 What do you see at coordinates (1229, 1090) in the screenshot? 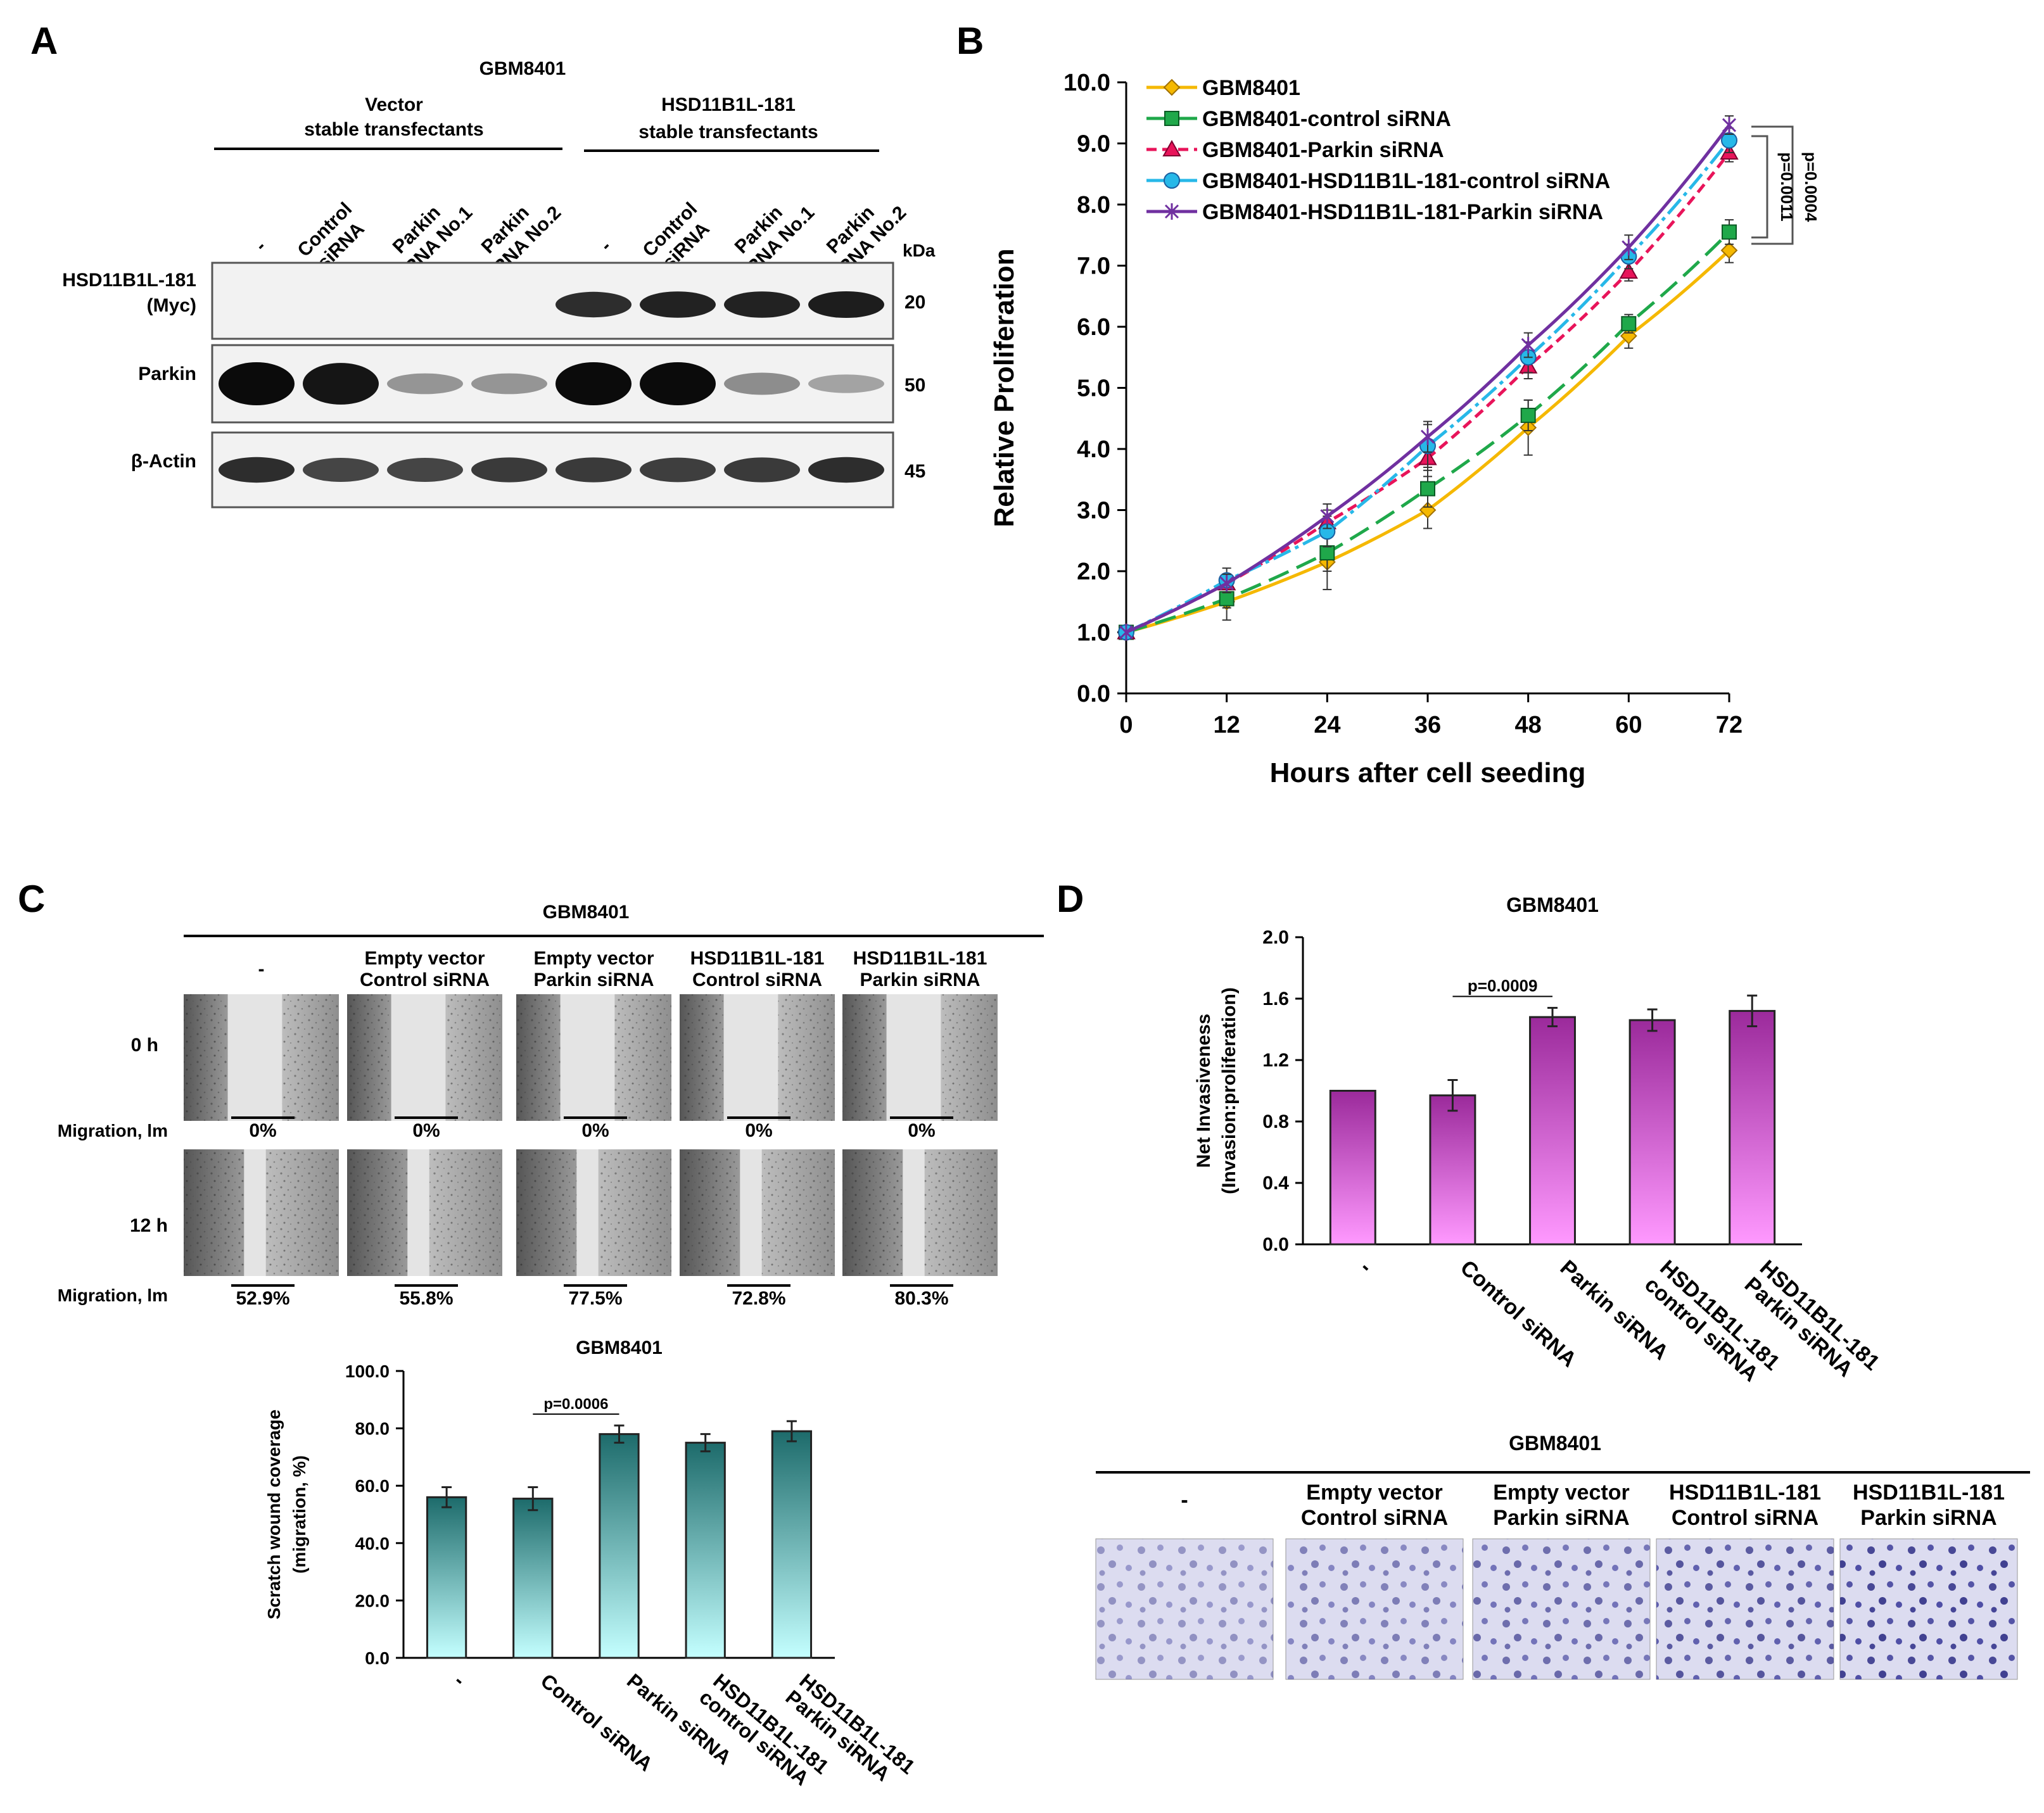
I see `y-axis-label: (Invasion:proliferation)` at bounding box center [1229, 1090].